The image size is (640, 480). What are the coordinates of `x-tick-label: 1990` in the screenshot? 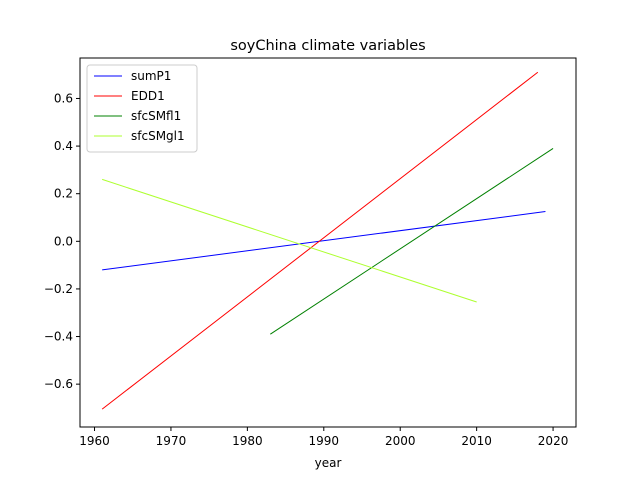 It's located at (324, 441).